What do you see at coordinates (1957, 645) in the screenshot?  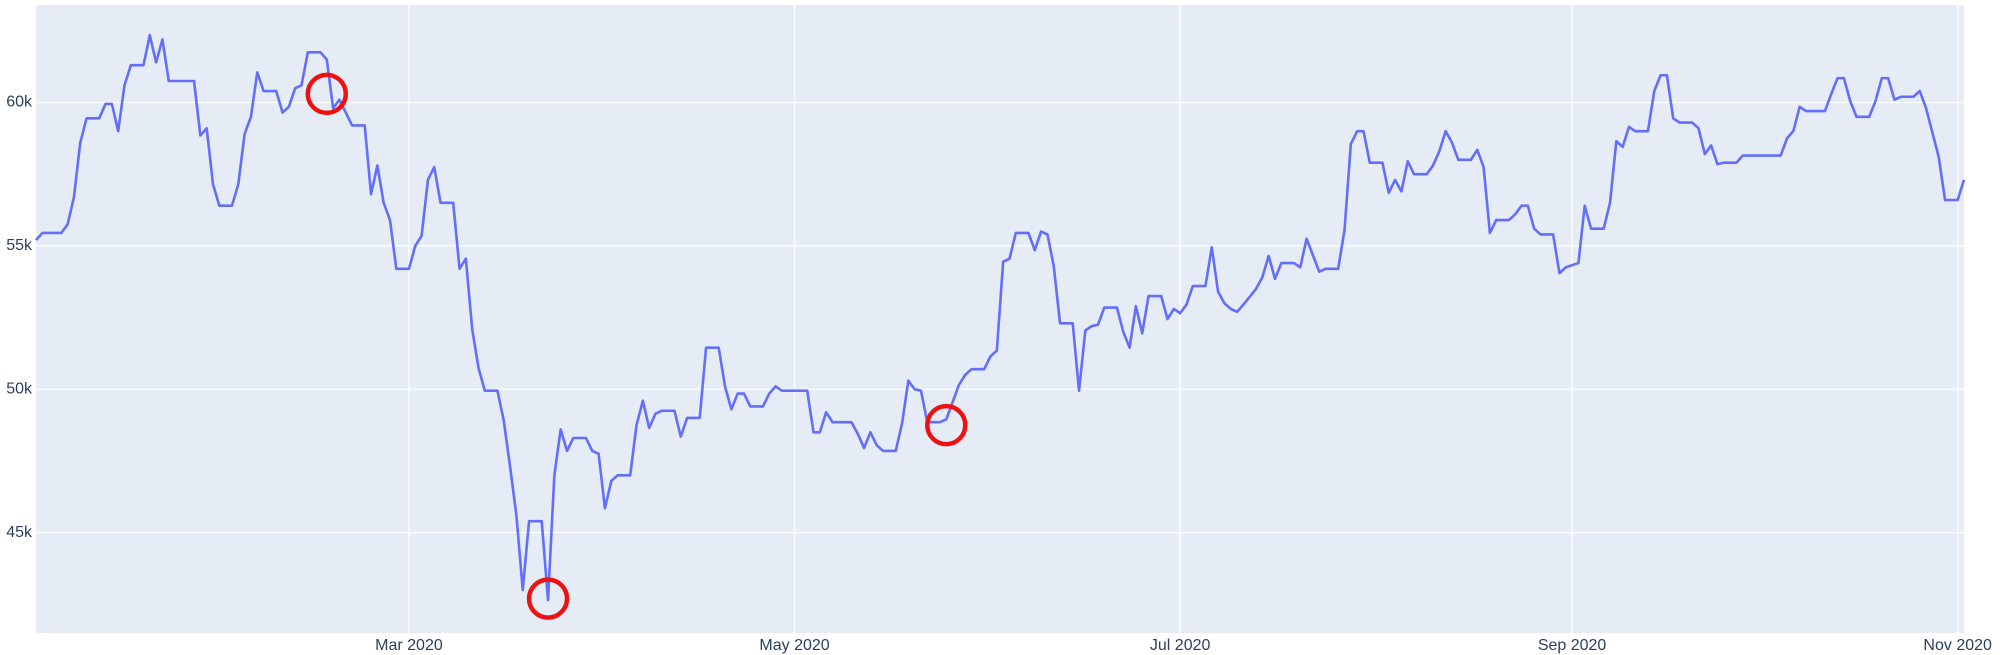 I see `x-tick-label: Nov 2020` at bounding box center [1957, 645].